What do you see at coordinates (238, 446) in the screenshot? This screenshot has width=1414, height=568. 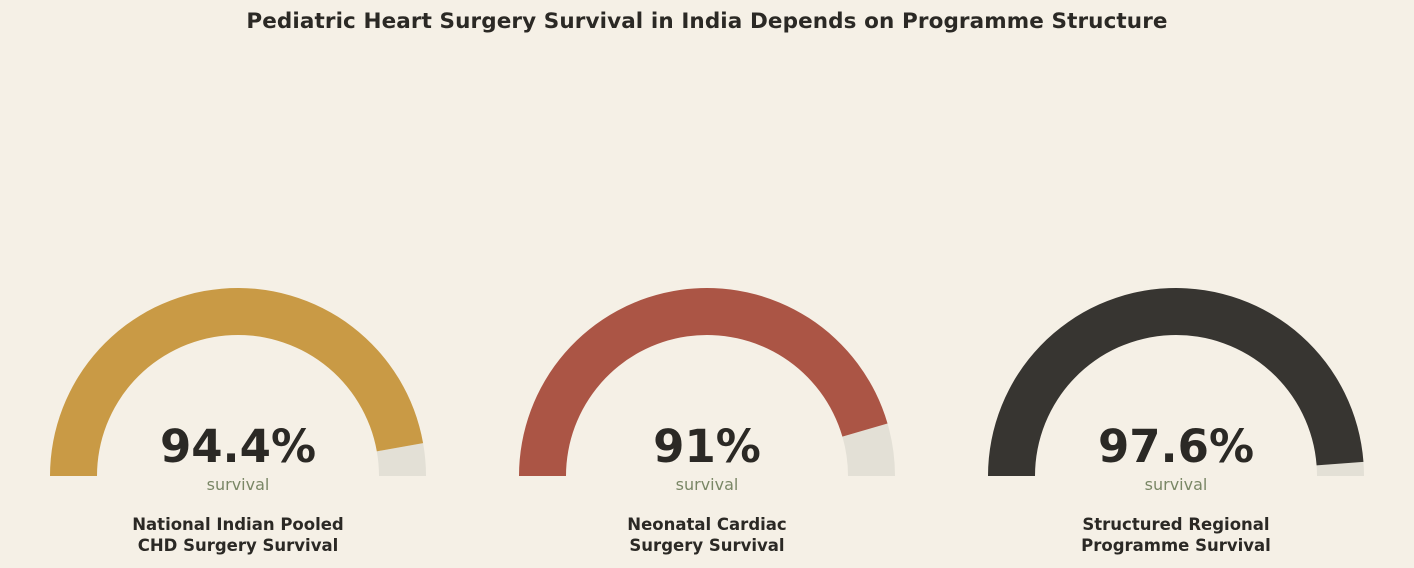 I see `gauge-value-label: 94.4%` at bounding box center [238, 446].